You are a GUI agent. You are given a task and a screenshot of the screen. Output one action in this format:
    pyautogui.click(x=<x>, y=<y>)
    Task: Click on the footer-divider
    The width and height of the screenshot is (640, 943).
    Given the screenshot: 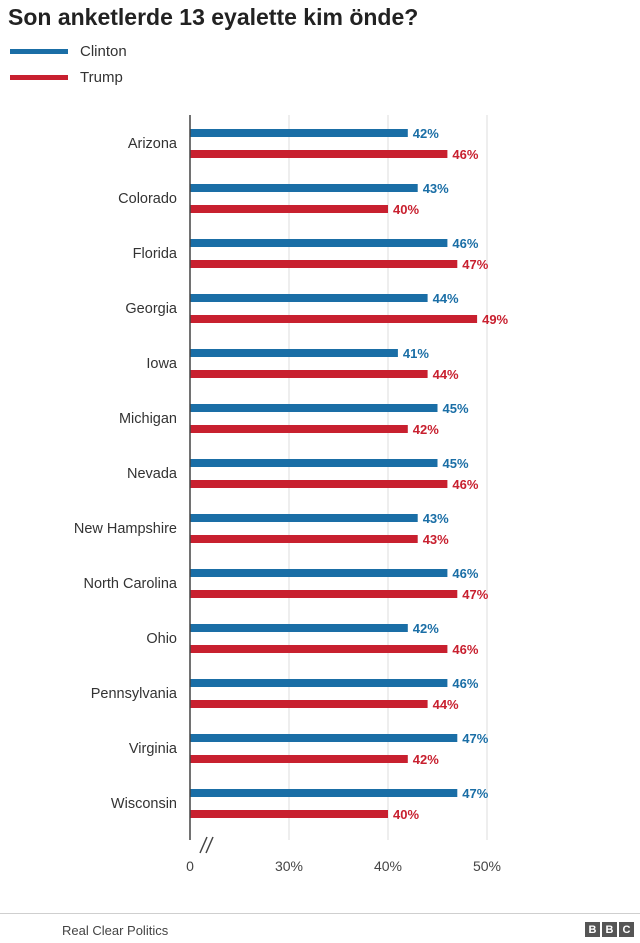 What is the action you would take?
    pyautogui.click(x=320, y=913)
    